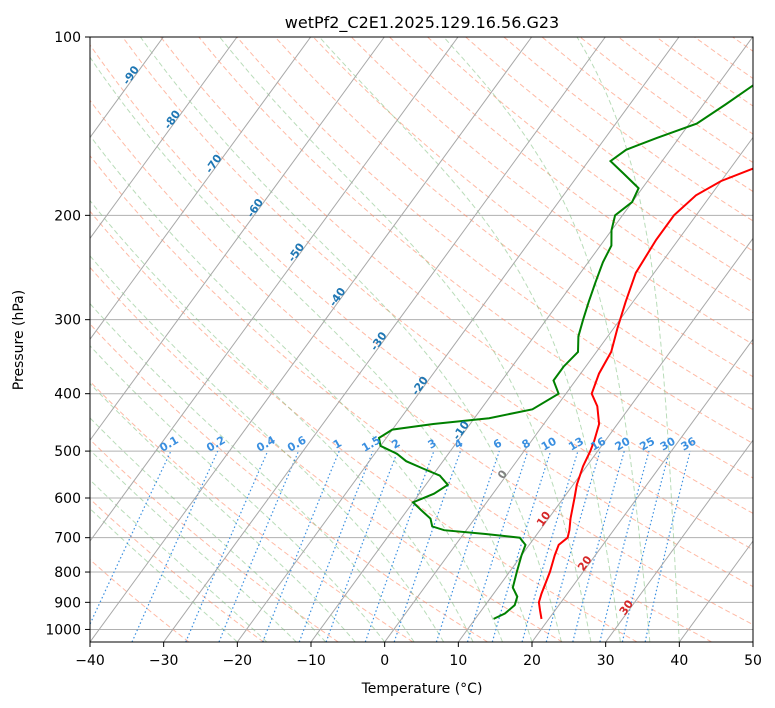 This screenshot has width=775, height=708. What do you see at coordinates (67, 395) in the screenshot?
I see `y-tick-label: 400` at bounding box center [67, 395].